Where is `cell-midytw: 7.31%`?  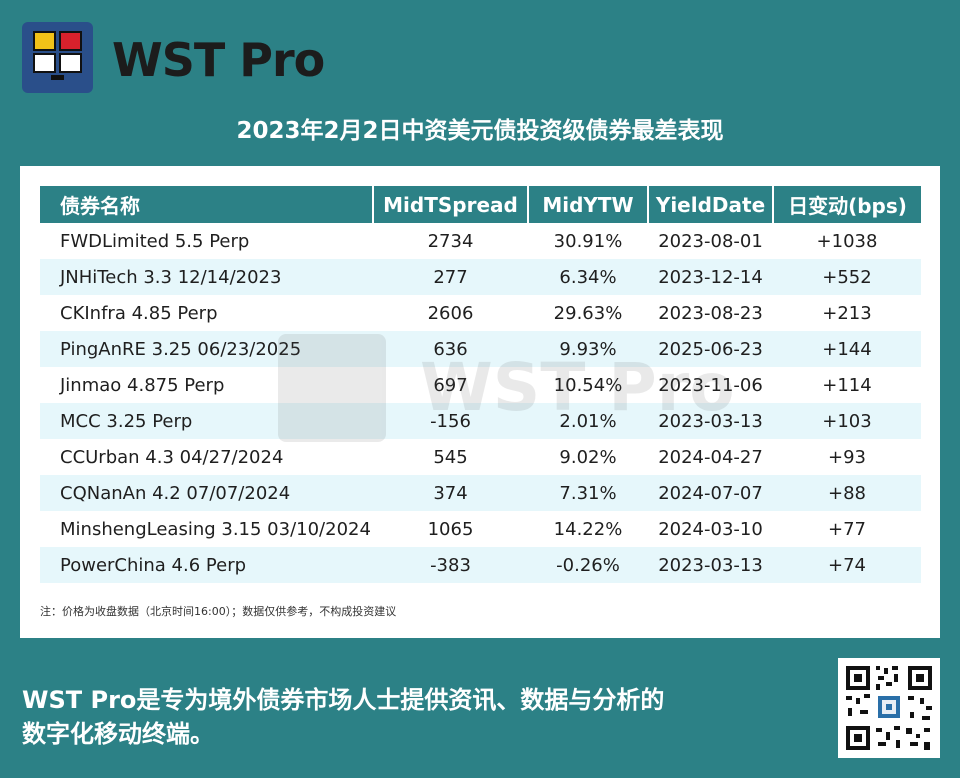 cell-midytw: 7.31% is located at coordinates (588, 493).